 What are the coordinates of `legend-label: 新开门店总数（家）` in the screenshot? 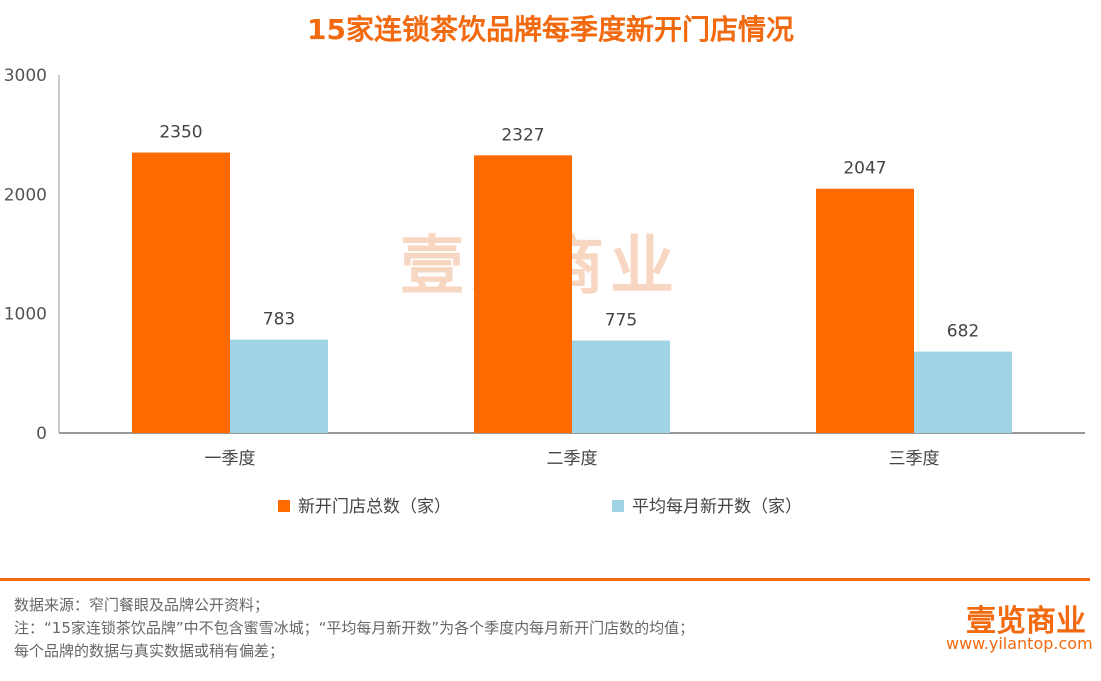 It's located at (374, 507).